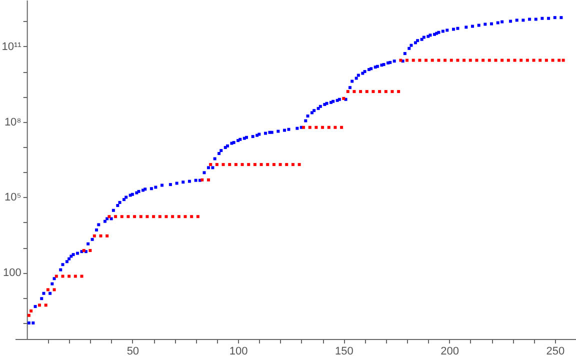  I want to click on y-tick-label: 10⁵, so click(13, 198).